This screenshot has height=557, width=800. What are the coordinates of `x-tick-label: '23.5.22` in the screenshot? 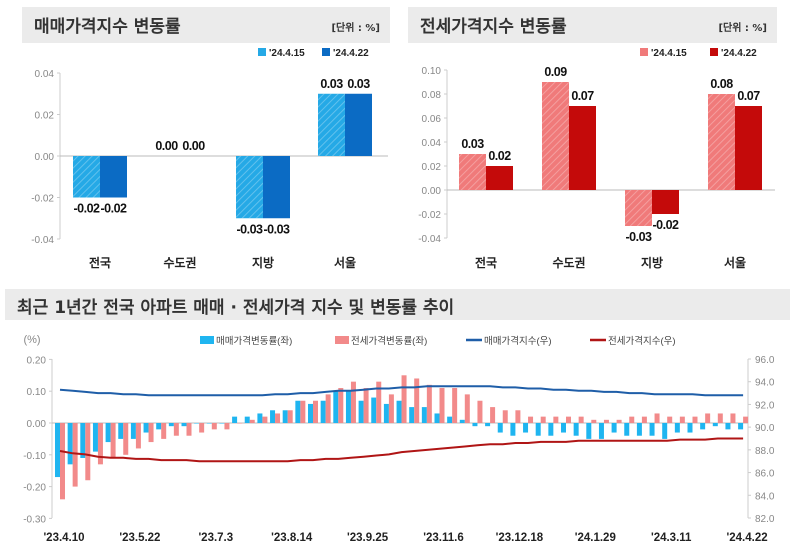 It's located at (139, 538).